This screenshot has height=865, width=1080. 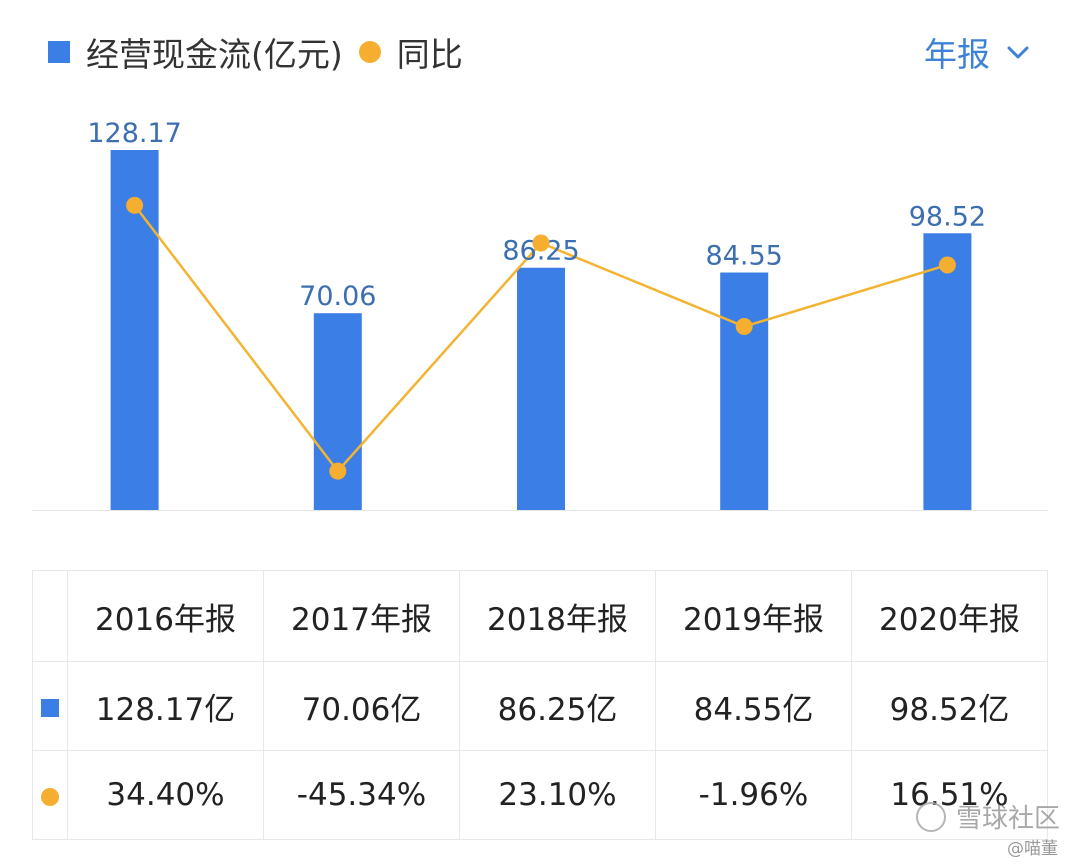 What do you see at coordinates (557, 706) in the screenshot?
I see `table-cell: 86.25亿` at bounding box center [557, 706].